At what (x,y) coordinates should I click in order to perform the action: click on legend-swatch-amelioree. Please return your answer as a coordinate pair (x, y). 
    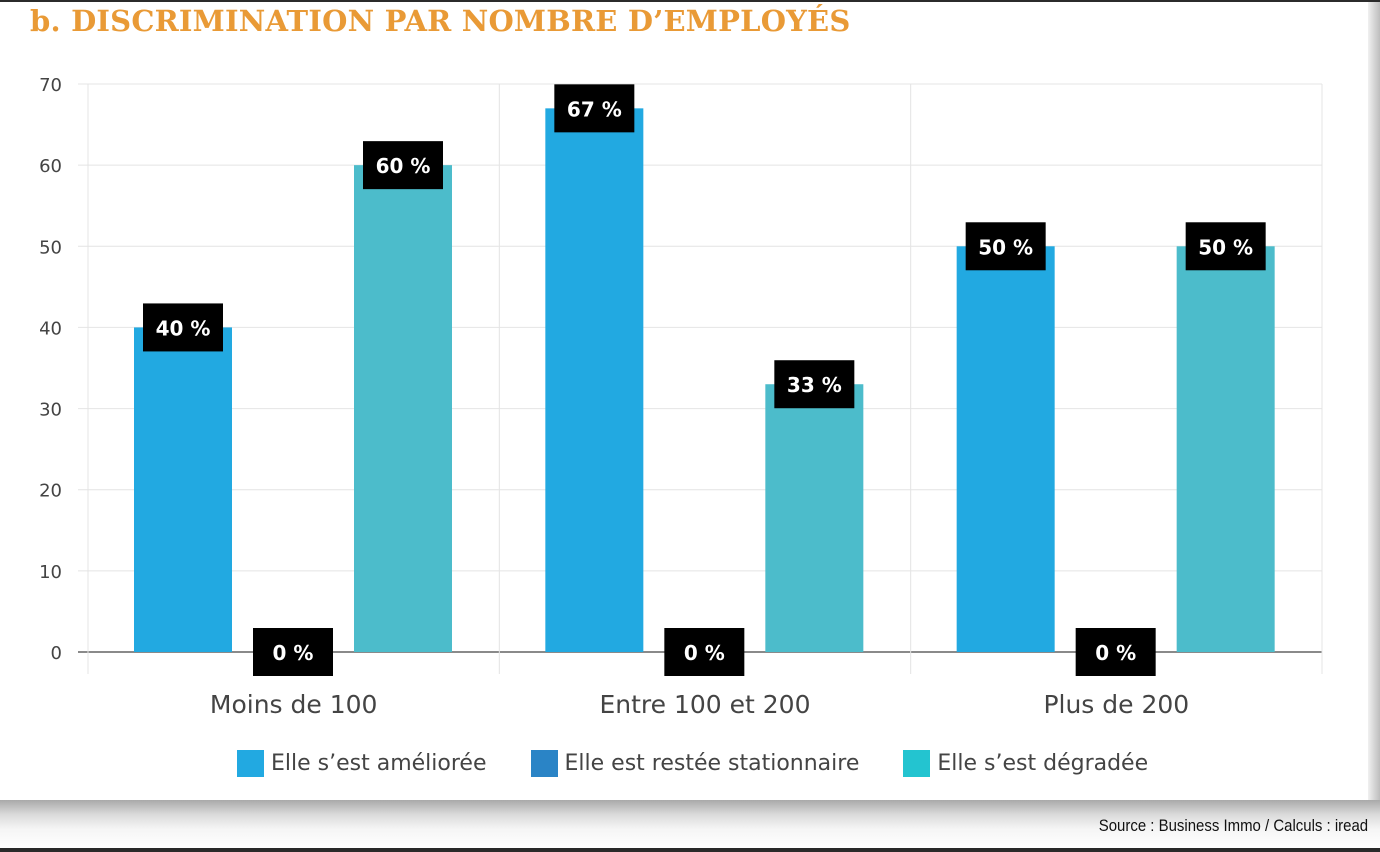
    Looking at the image, I should click on (250, 763).